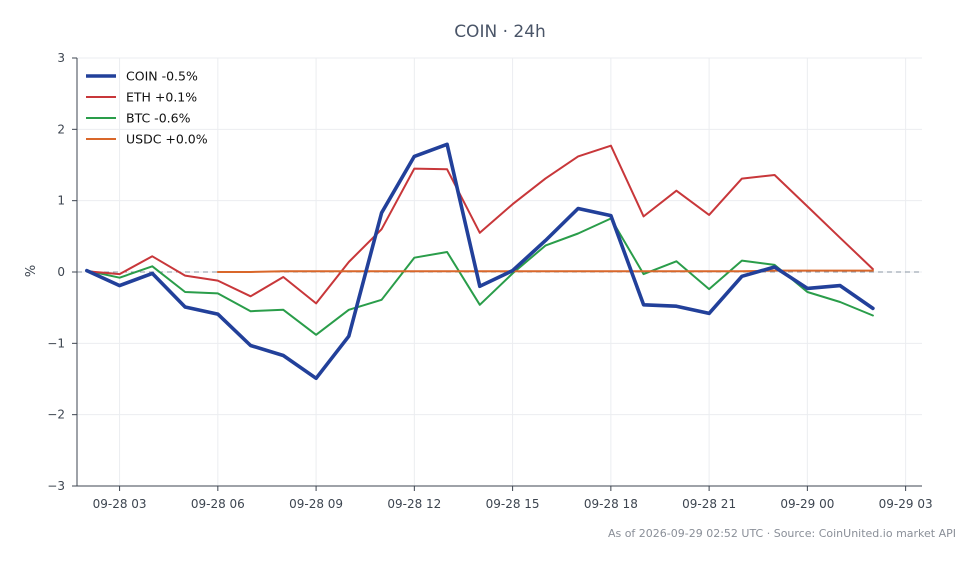  Describe the element at coordinates (709, 504) in the screenshot. I see `x-tick-label: 09-28 21` at that location.